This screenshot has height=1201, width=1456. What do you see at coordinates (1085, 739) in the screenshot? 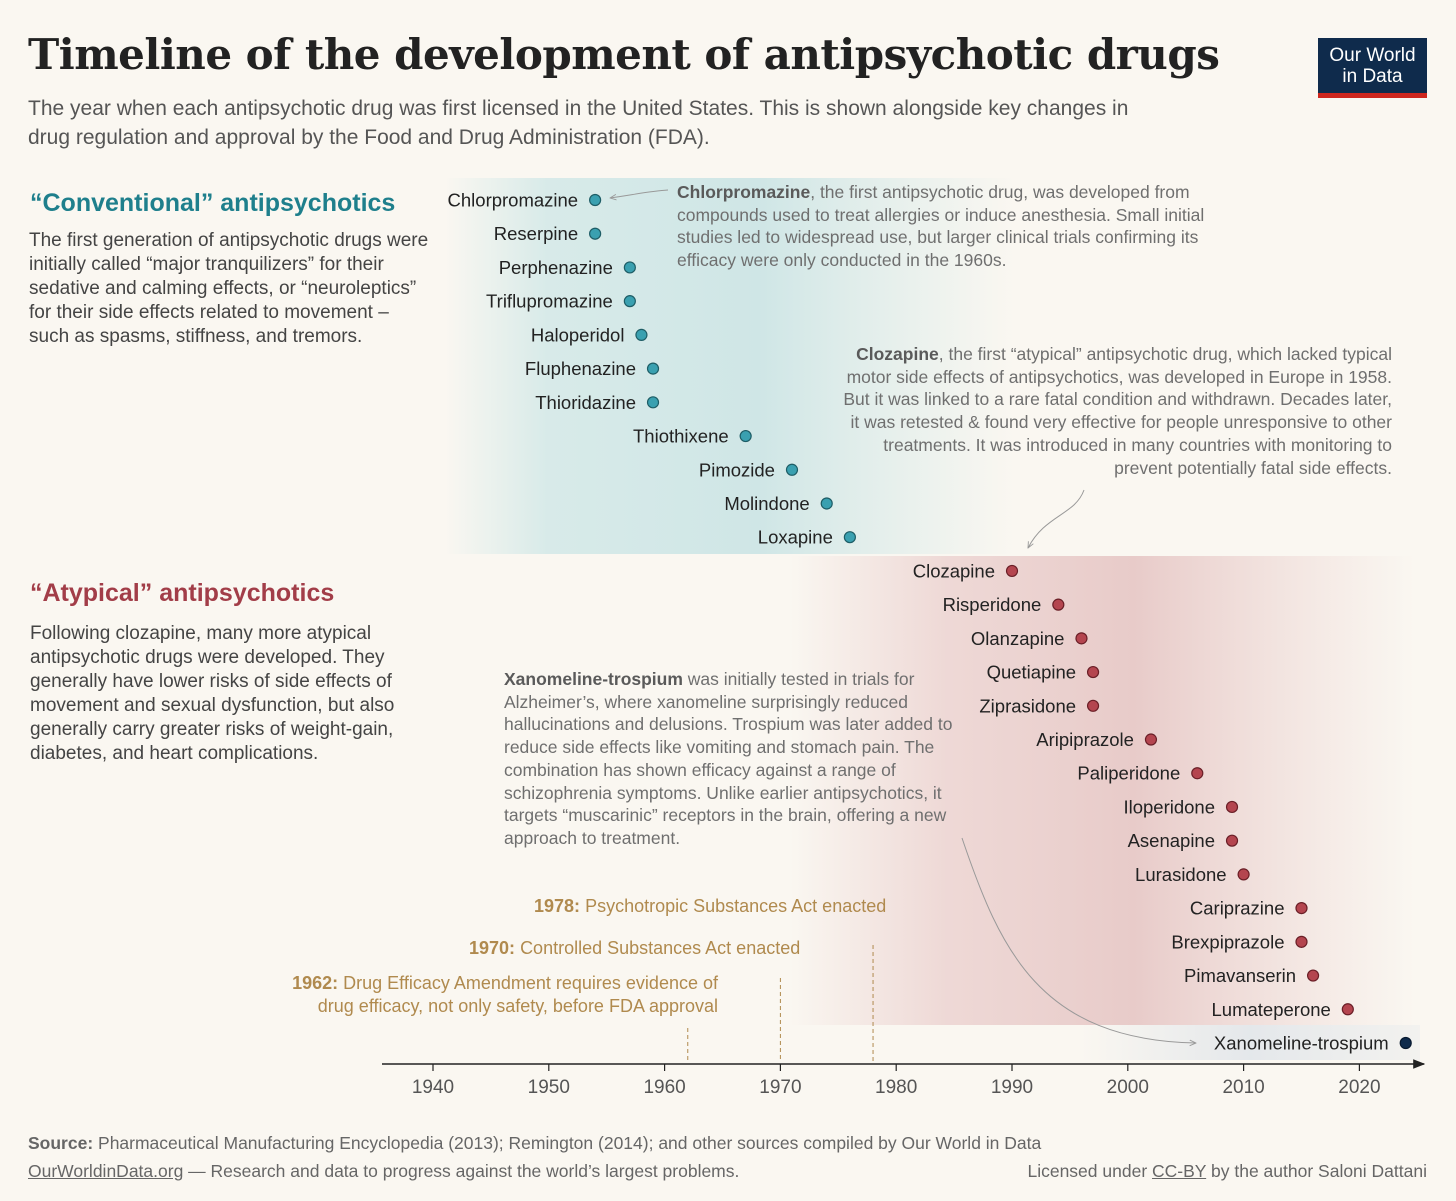
I see `drug-label: Aripiprazole` at bounding box center [1085, 739].